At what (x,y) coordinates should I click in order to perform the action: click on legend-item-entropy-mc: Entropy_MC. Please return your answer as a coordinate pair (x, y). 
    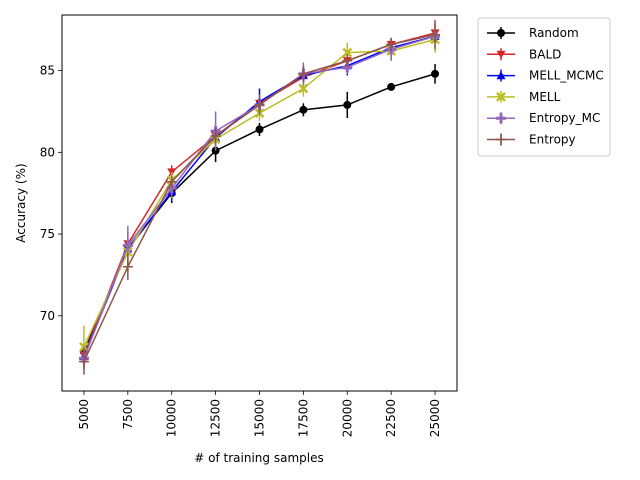
    Looking at the image, I should click on (543, 118).